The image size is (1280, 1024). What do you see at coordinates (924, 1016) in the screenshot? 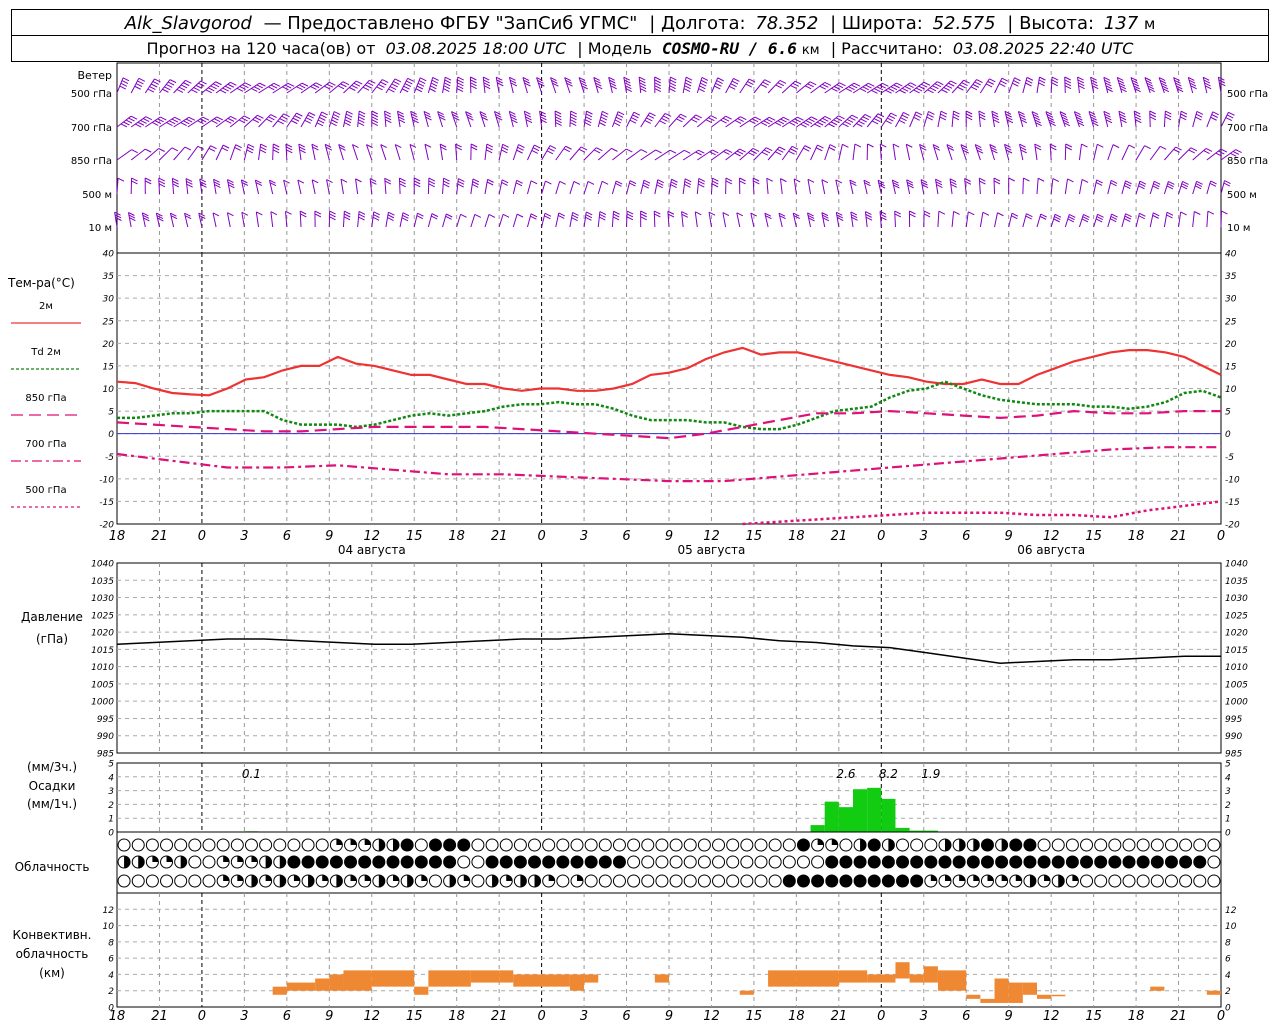
I see `time-tick-label-bottom: 3` at bounding box center [924, 1016].